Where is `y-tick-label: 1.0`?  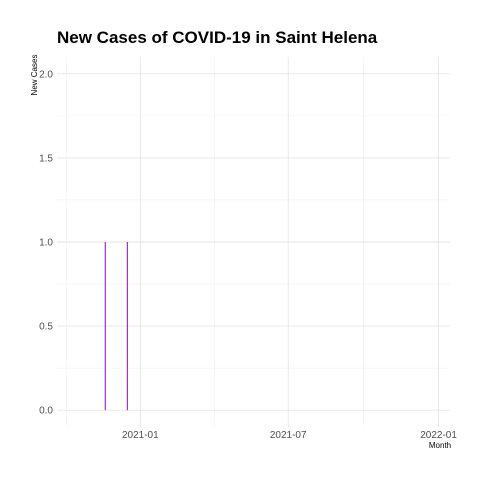 y-tick-label: 1.0 is located at coordinates (46, 243).